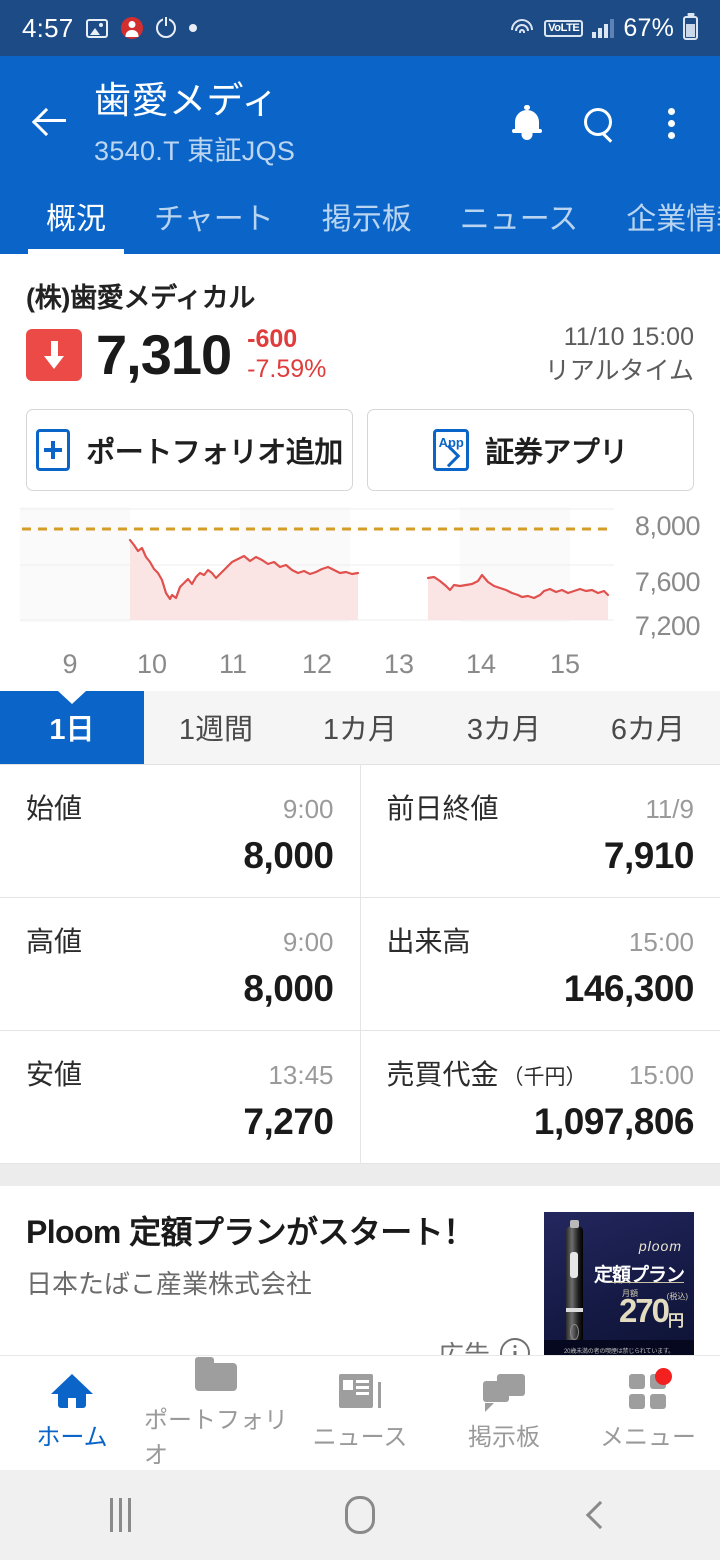 The width and height of the screenshot is (720, 1560). Describe the element at coordinates (141, 298) in the screenshot. I see `company-name: (株)歯愛メディカル` at that location.